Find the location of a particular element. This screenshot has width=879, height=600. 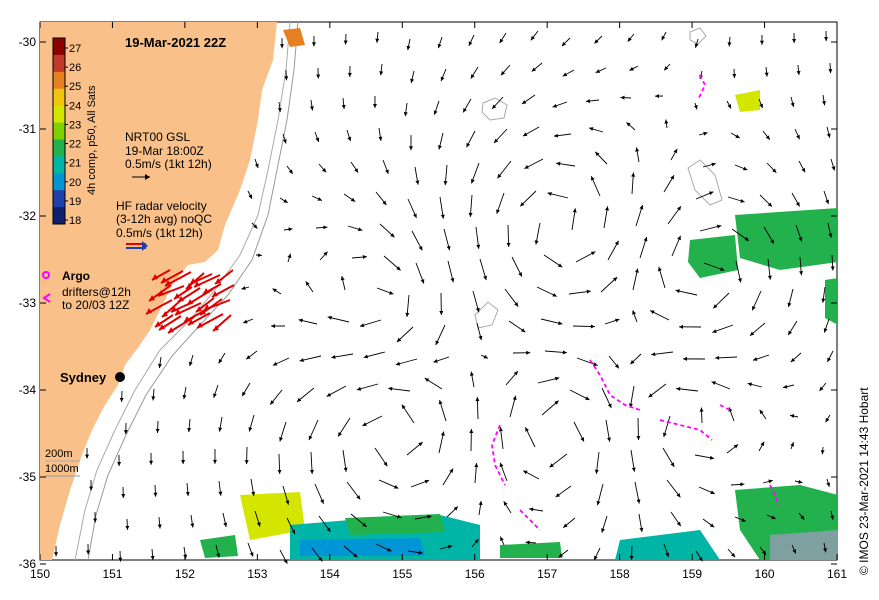

colorbar-tick-label: 20 is located at coordinates (75, 183).